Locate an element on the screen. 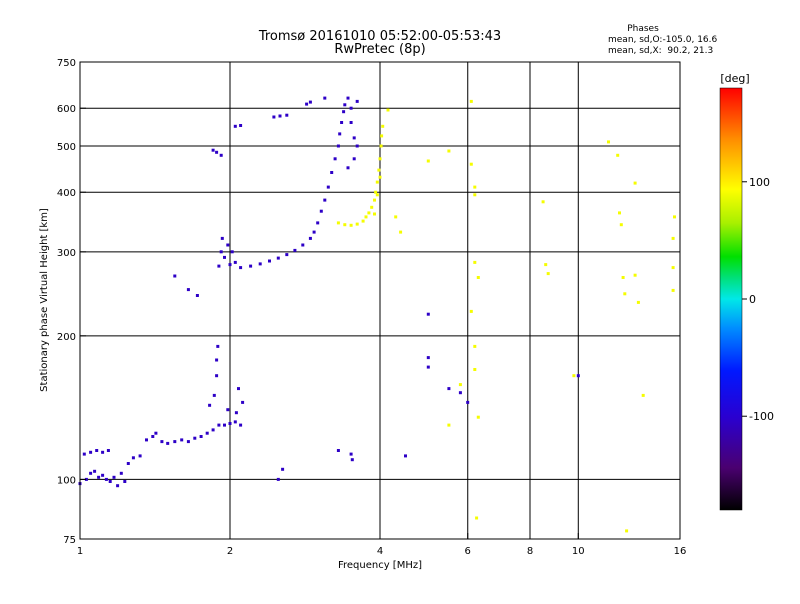 This screenshot has width=800, height=604. phases-x-stats: mean, sd,X: 90.2, 21.3 is located at coordinates (660, 51).